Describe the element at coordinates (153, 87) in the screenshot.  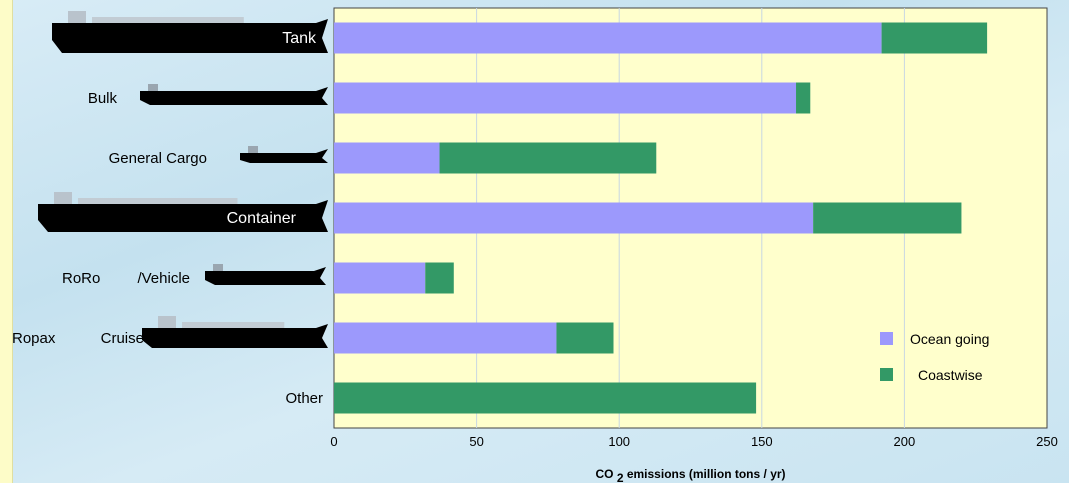
I see `bulk-carrier-icon-bridge` at that location.